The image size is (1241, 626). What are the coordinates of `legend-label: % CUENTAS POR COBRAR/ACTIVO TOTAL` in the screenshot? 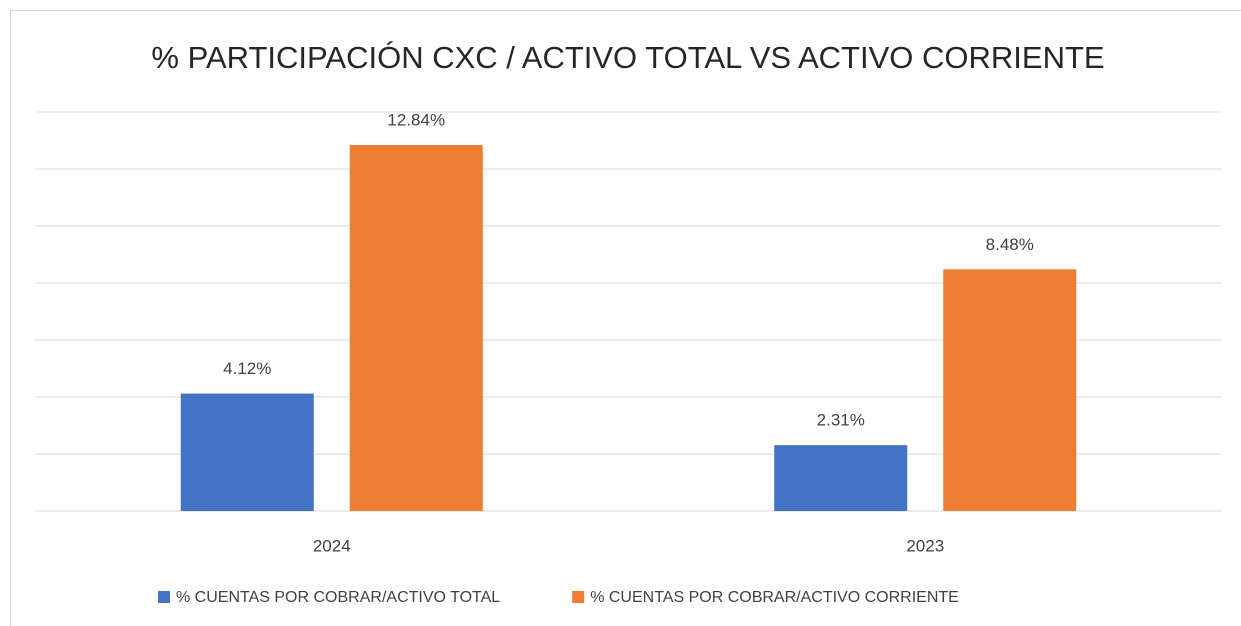 It's located at (338, 597).